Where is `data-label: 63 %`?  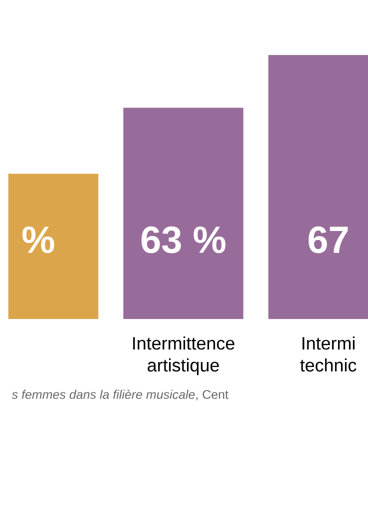
data-label: 63 % is located at coordinates (183, 240).